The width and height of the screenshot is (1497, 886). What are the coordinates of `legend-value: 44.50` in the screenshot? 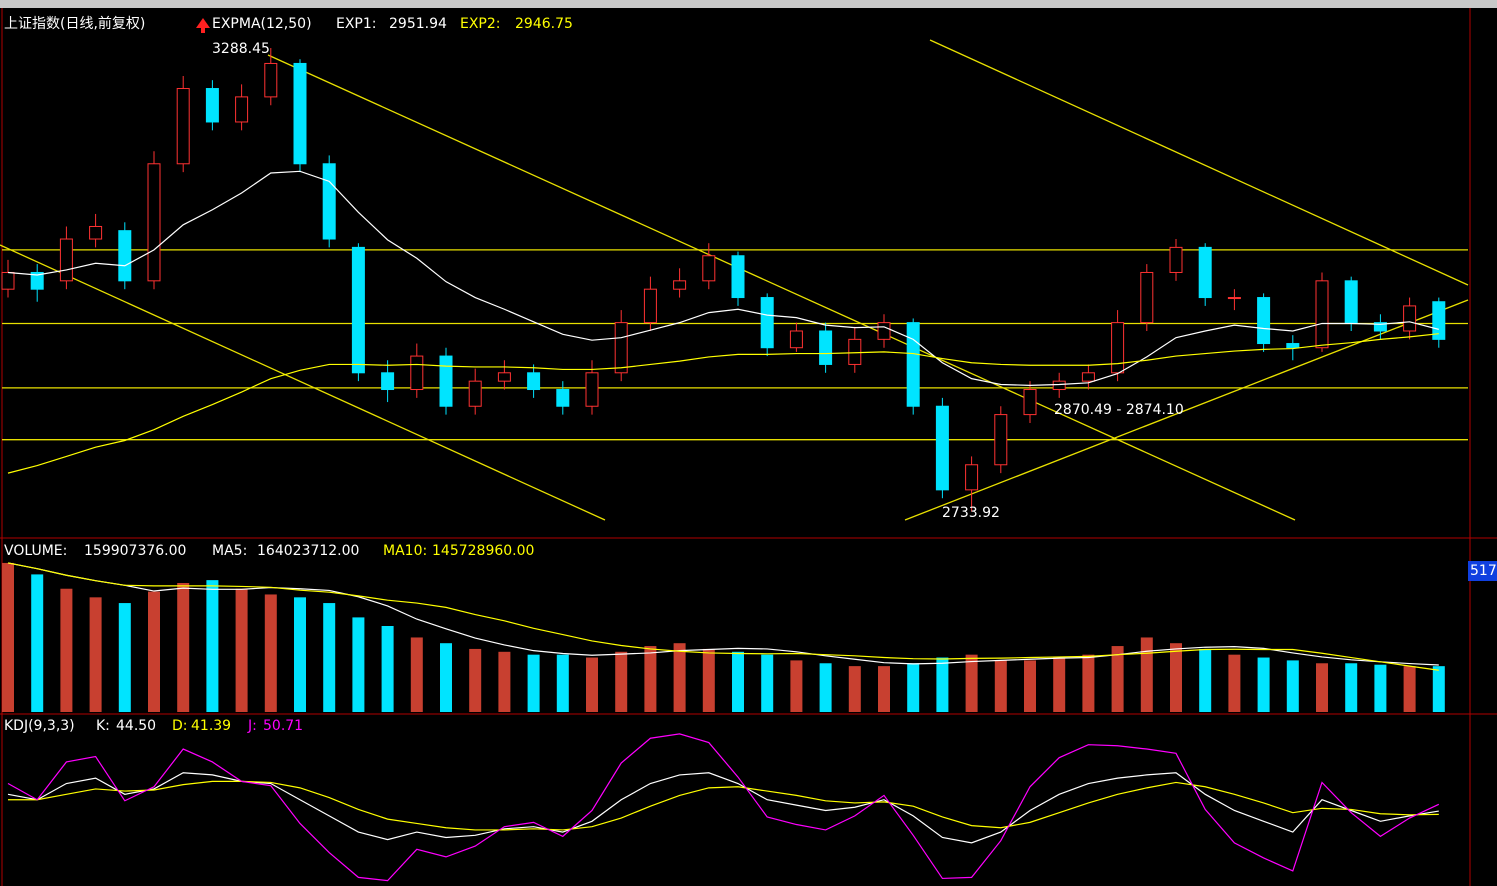 It's located at (136, 726).